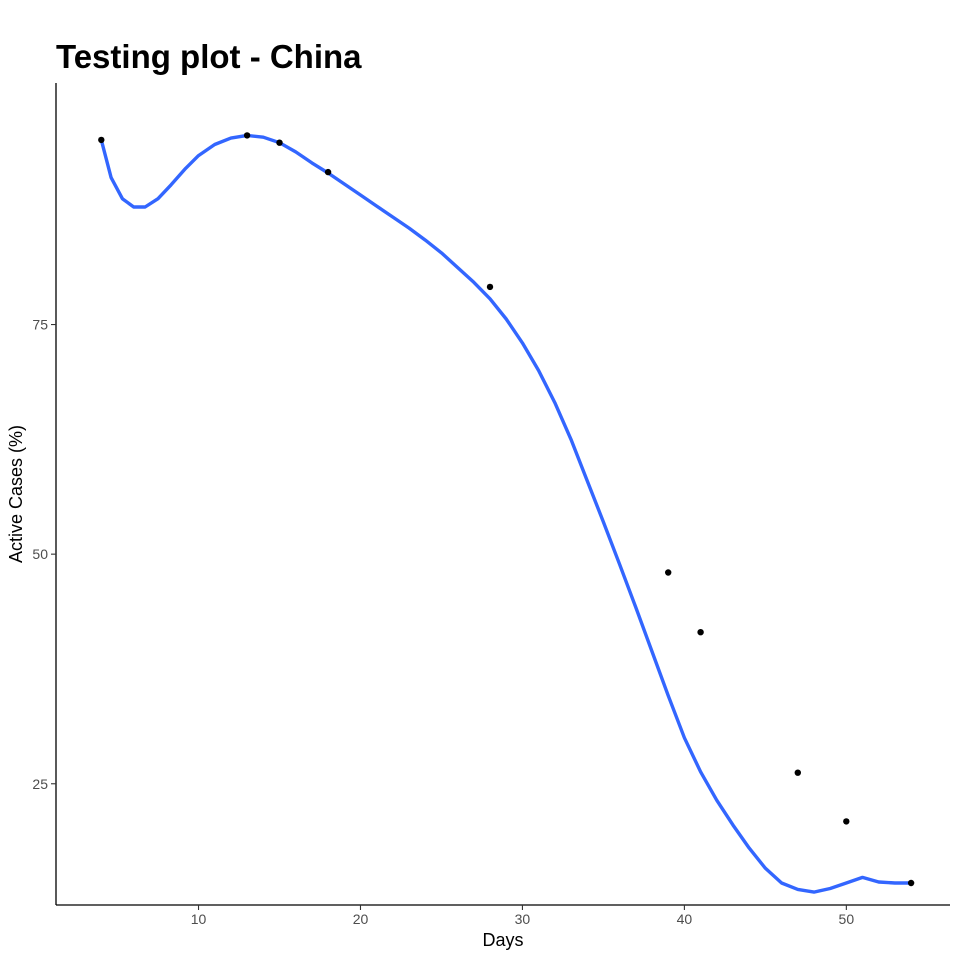 The width and height of the screenshot is (960, 960). Describe the element at coordinates (199, 919) in the screenshot. I see `x-tick-label: 10` at that location.